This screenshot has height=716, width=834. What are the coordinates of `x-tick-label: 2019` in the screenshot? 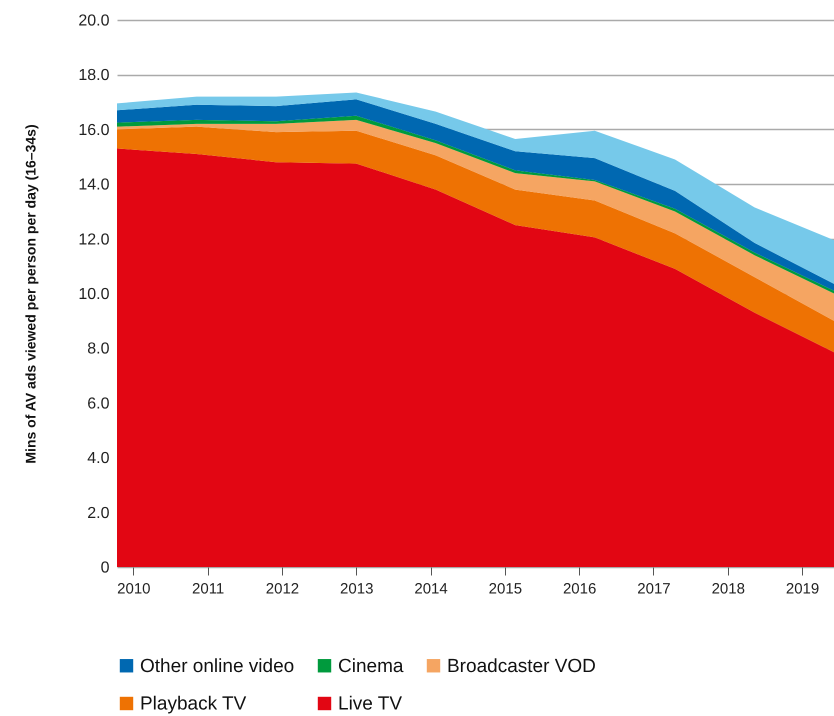 It's located at (803, 589).